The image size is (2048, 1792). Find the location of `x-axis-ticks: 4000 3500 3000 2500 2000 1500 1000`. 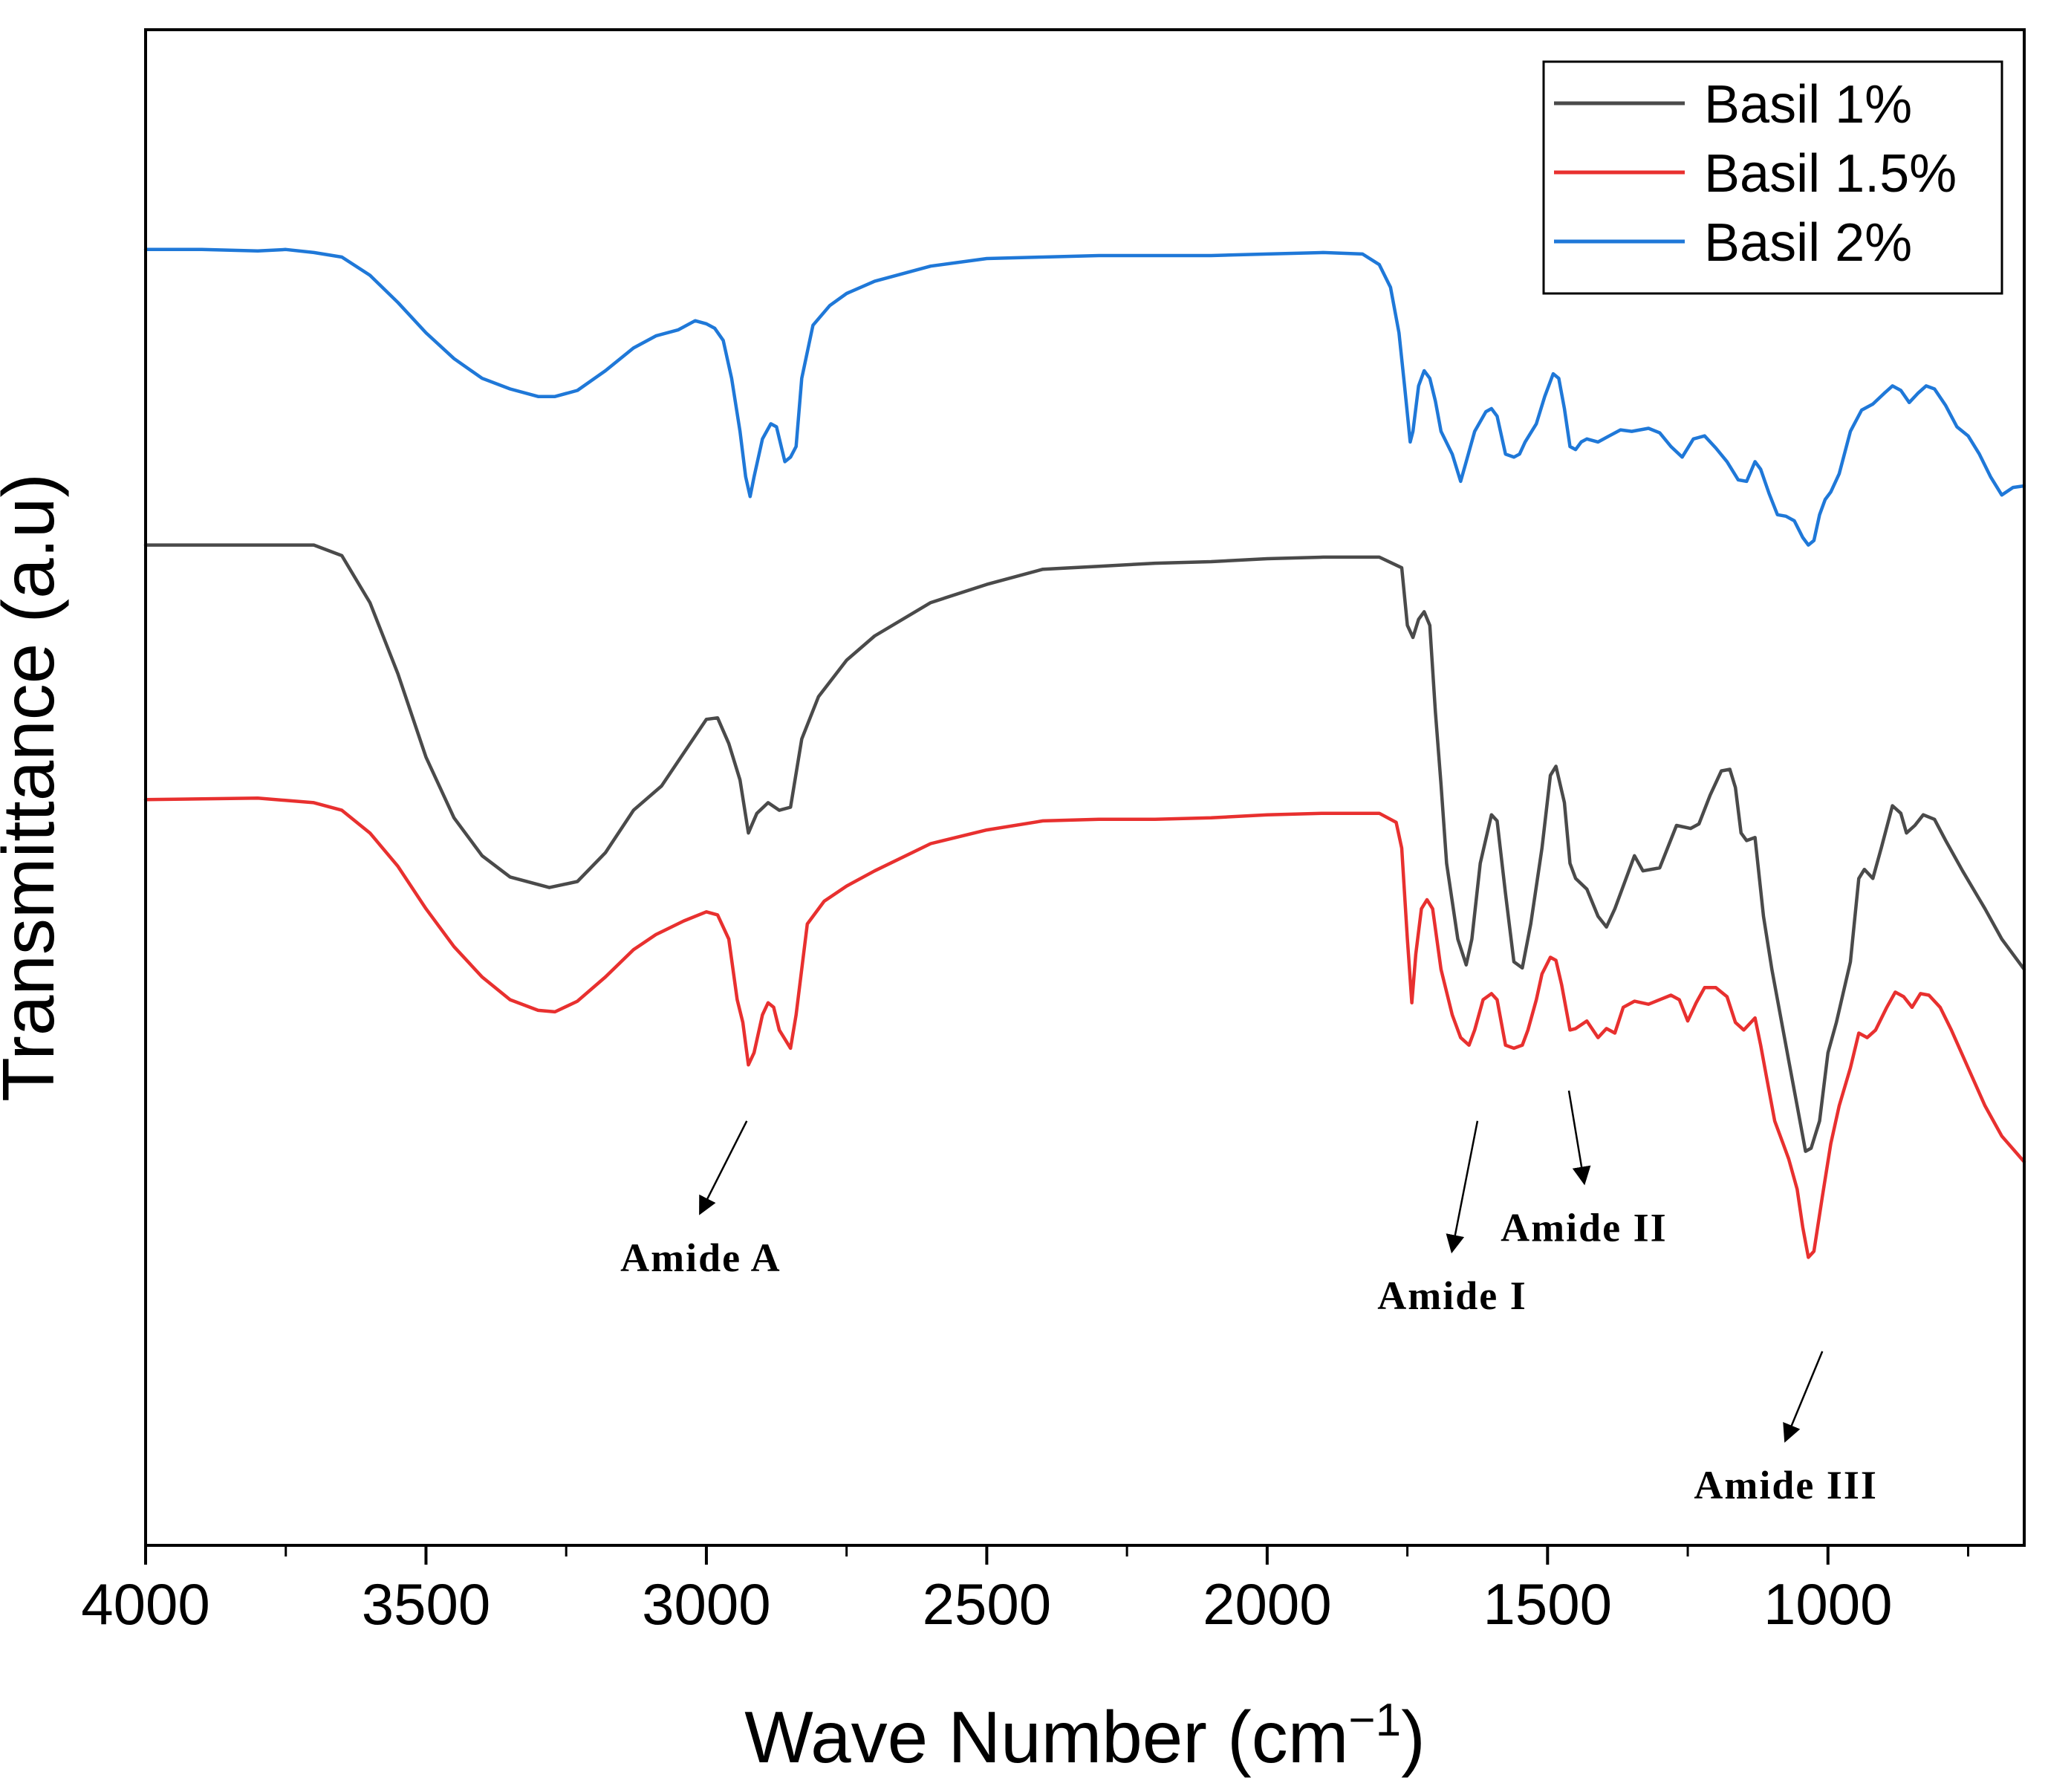

x-axis-ticks: 4000 3500 3000 2500 2000 1500 1000 is located at coordinates (1025, 1591).